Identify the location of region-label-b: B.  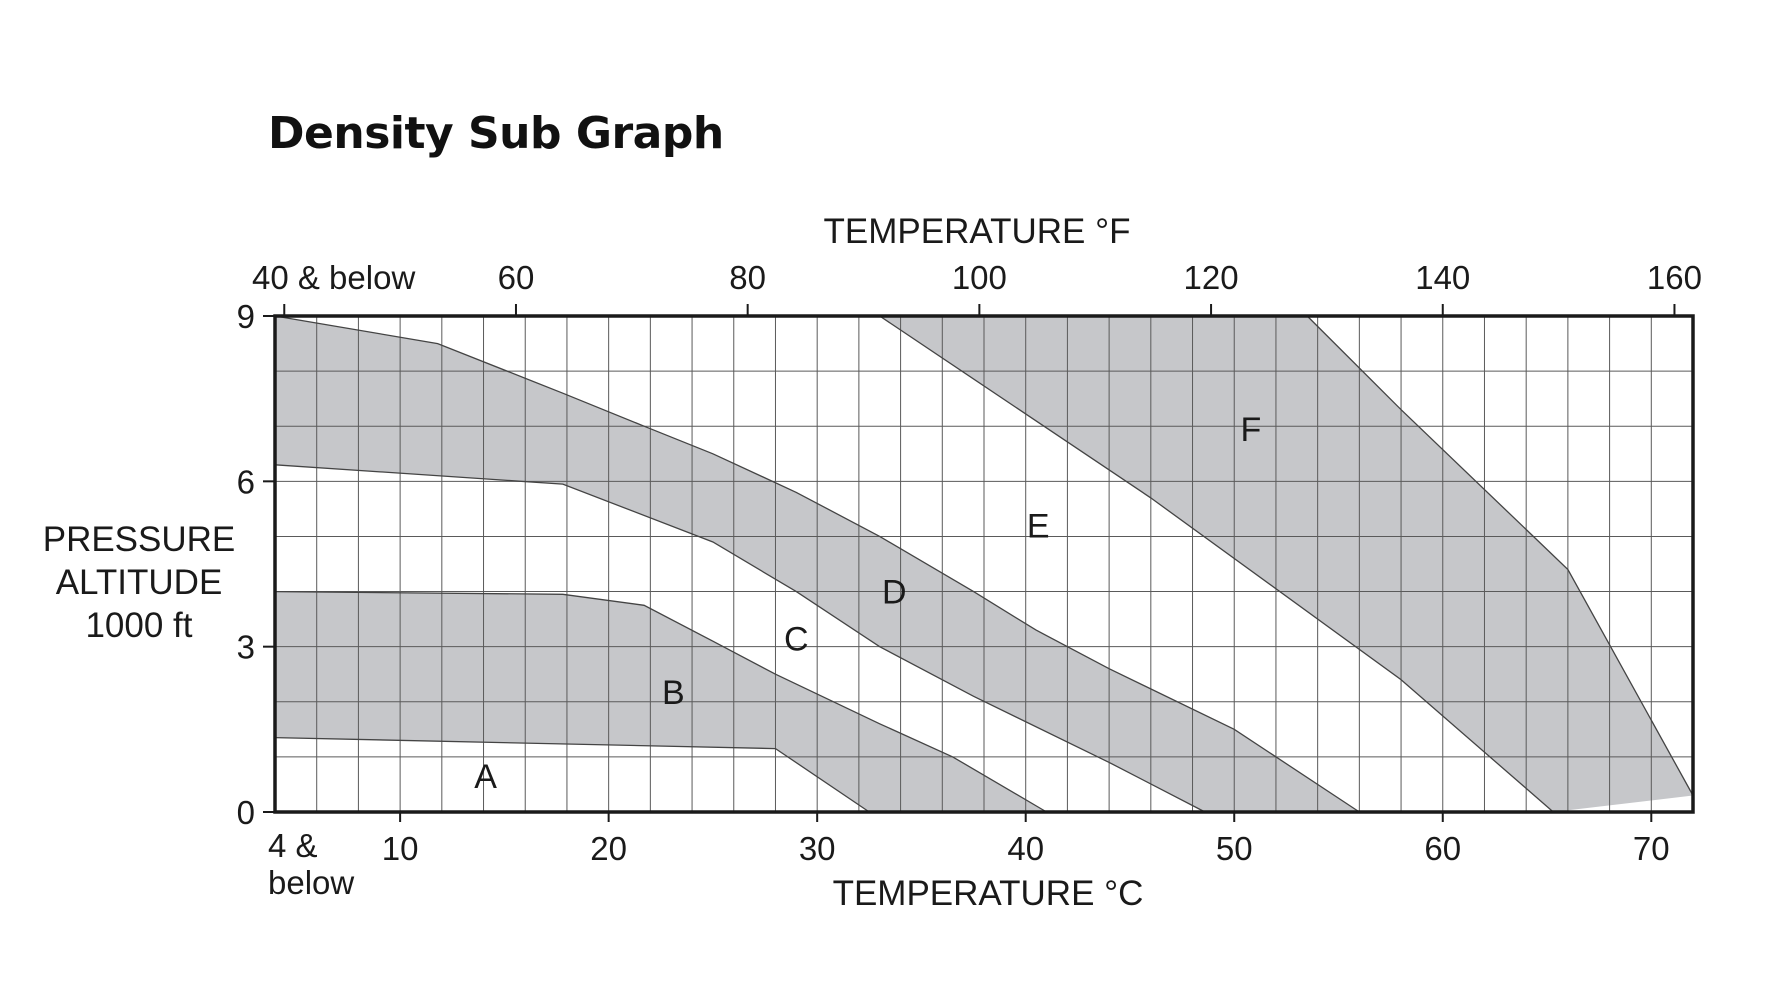
(673, 693).